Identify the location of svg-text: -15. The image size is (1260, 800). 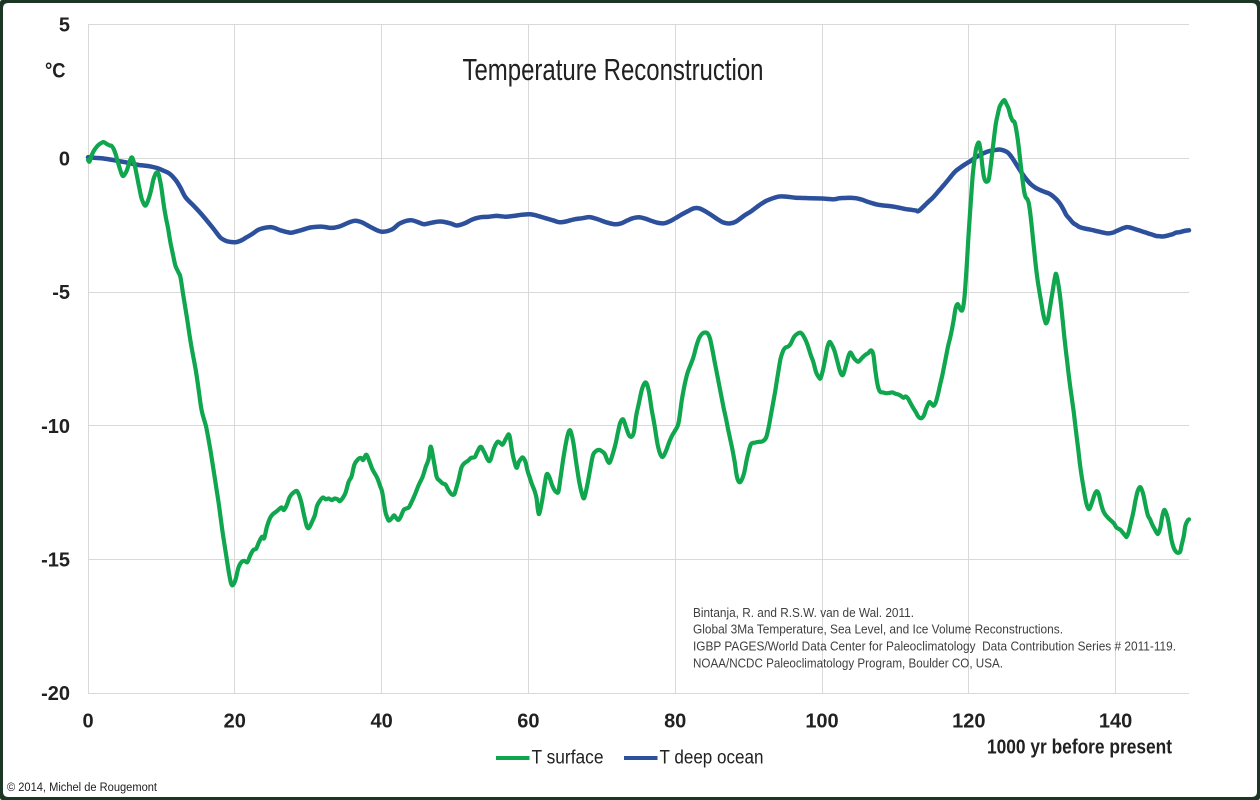
(55, 561).